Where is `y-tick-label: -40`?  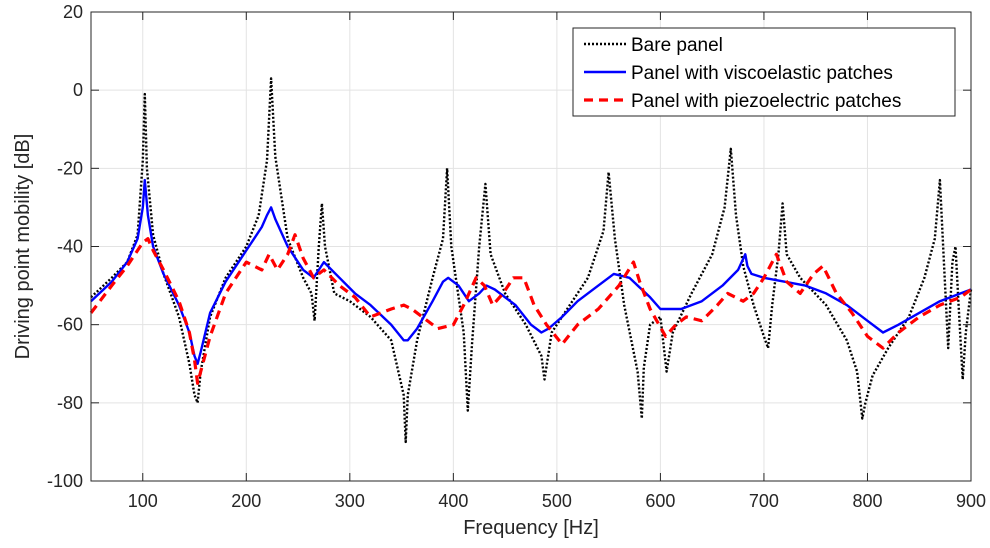 y-tick-label: -40 is located at coordinates (70, 247).